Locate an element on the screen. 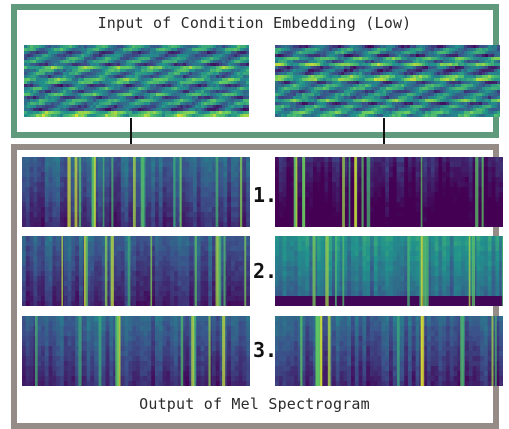 The width and height of the screenshot is (509, 429). mel-spectrogram-title: Output of Mel Spectrogram is located at coordinates (254, 404).